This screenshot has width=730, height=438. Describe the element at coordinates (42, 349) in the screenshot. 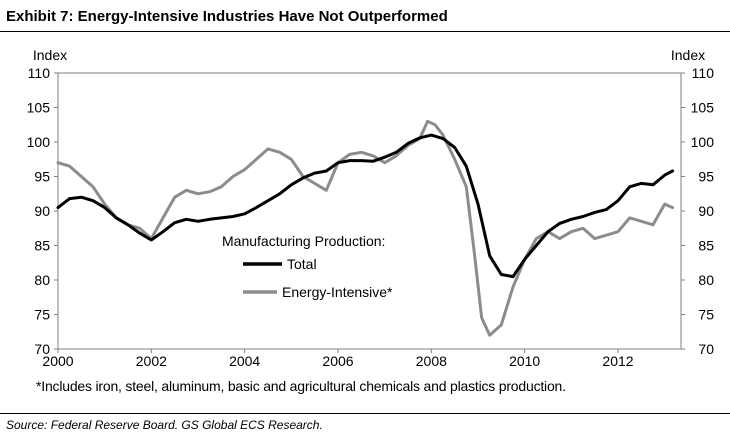

I see `y-tick-label-left: 70` at that location.